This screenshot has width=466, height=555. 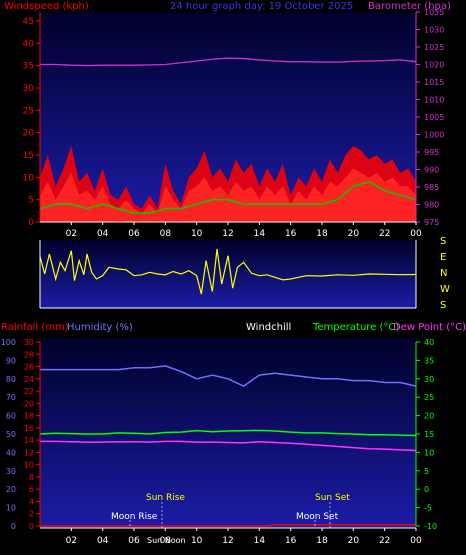 I want to click on rain-tick-label: 28, so click(x=29, y=354).